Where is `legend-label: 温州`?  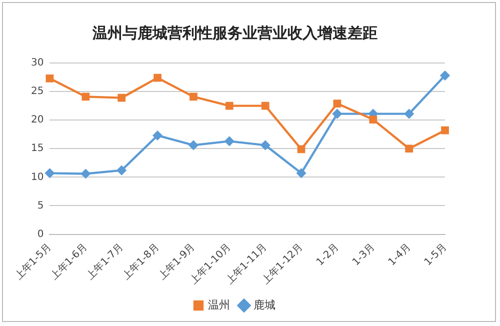
legend-label: 温州 is located at coordinates (219, 305).